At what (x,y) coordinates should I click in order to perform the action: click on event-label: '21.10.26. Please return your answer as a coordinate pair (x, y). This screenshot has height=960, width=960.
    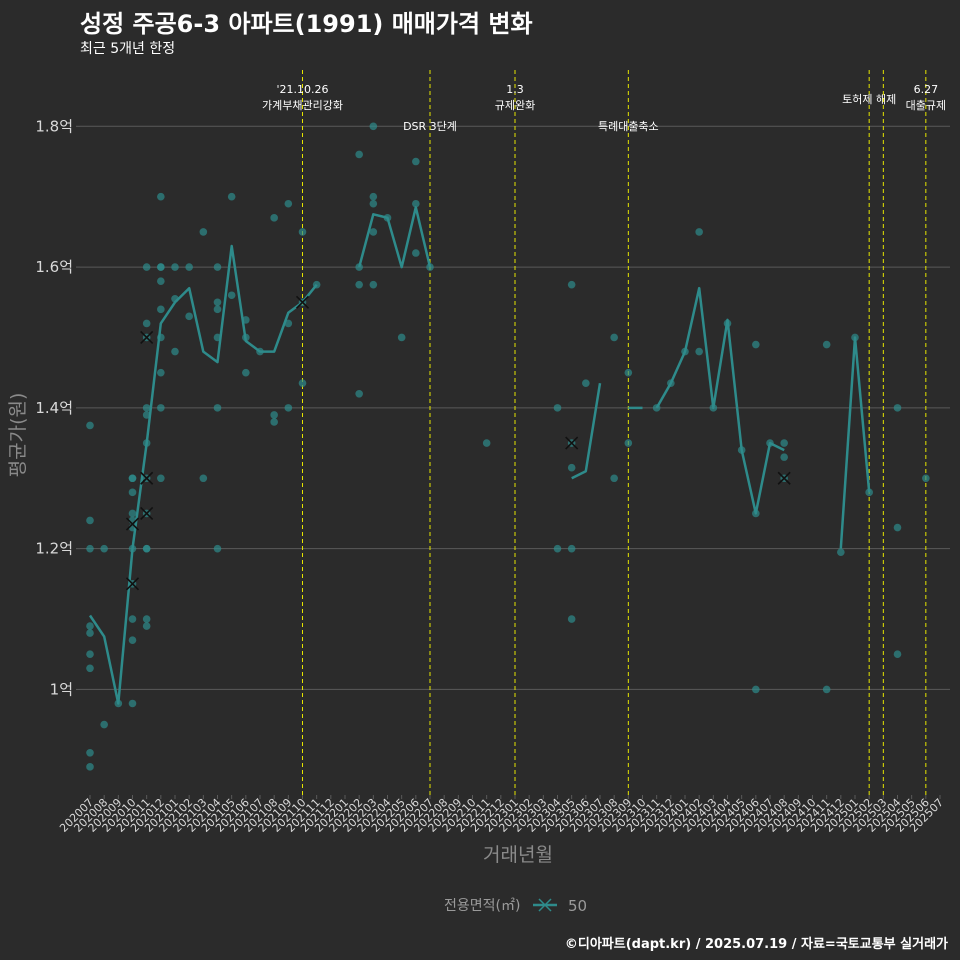
    Looking at the image, I should click on (302, 89).